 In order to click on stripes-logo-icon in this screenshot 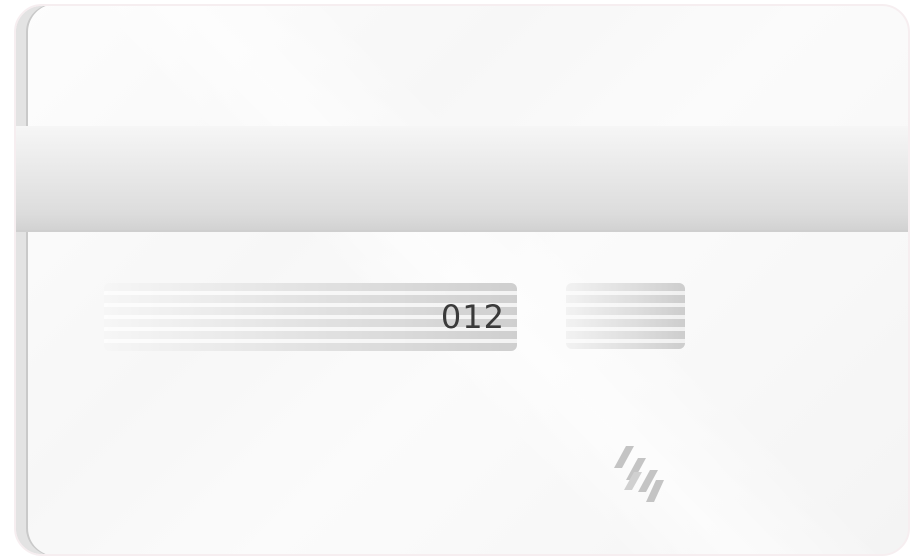, I will do `click(639, 474)`.